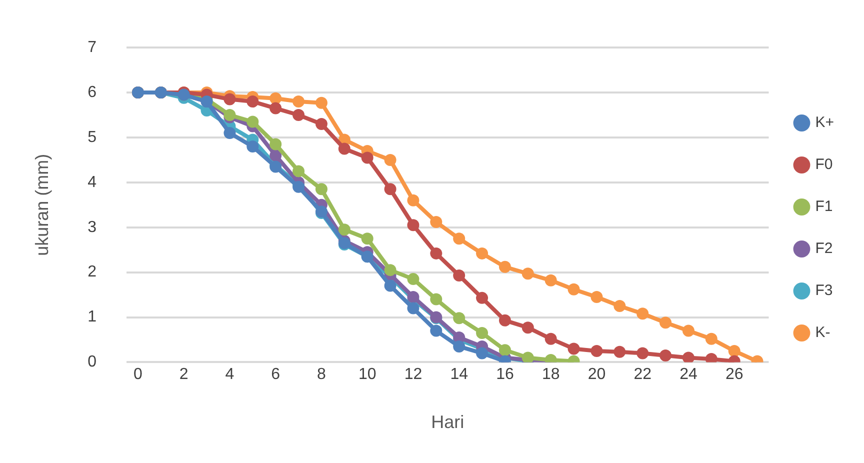 This screenshot has height=463, width=864. Describe the element at coordinates (92, 137) in the screenshot. I see `y-tick-label: 5` at that location.